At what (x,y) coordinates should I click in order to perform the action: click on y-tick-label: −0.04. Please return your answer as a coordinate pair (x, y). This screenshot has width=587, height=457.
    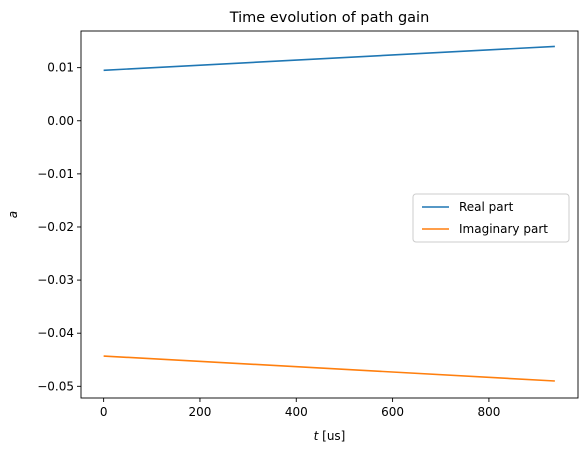
    Looking at the image, I should click on (55, 333).